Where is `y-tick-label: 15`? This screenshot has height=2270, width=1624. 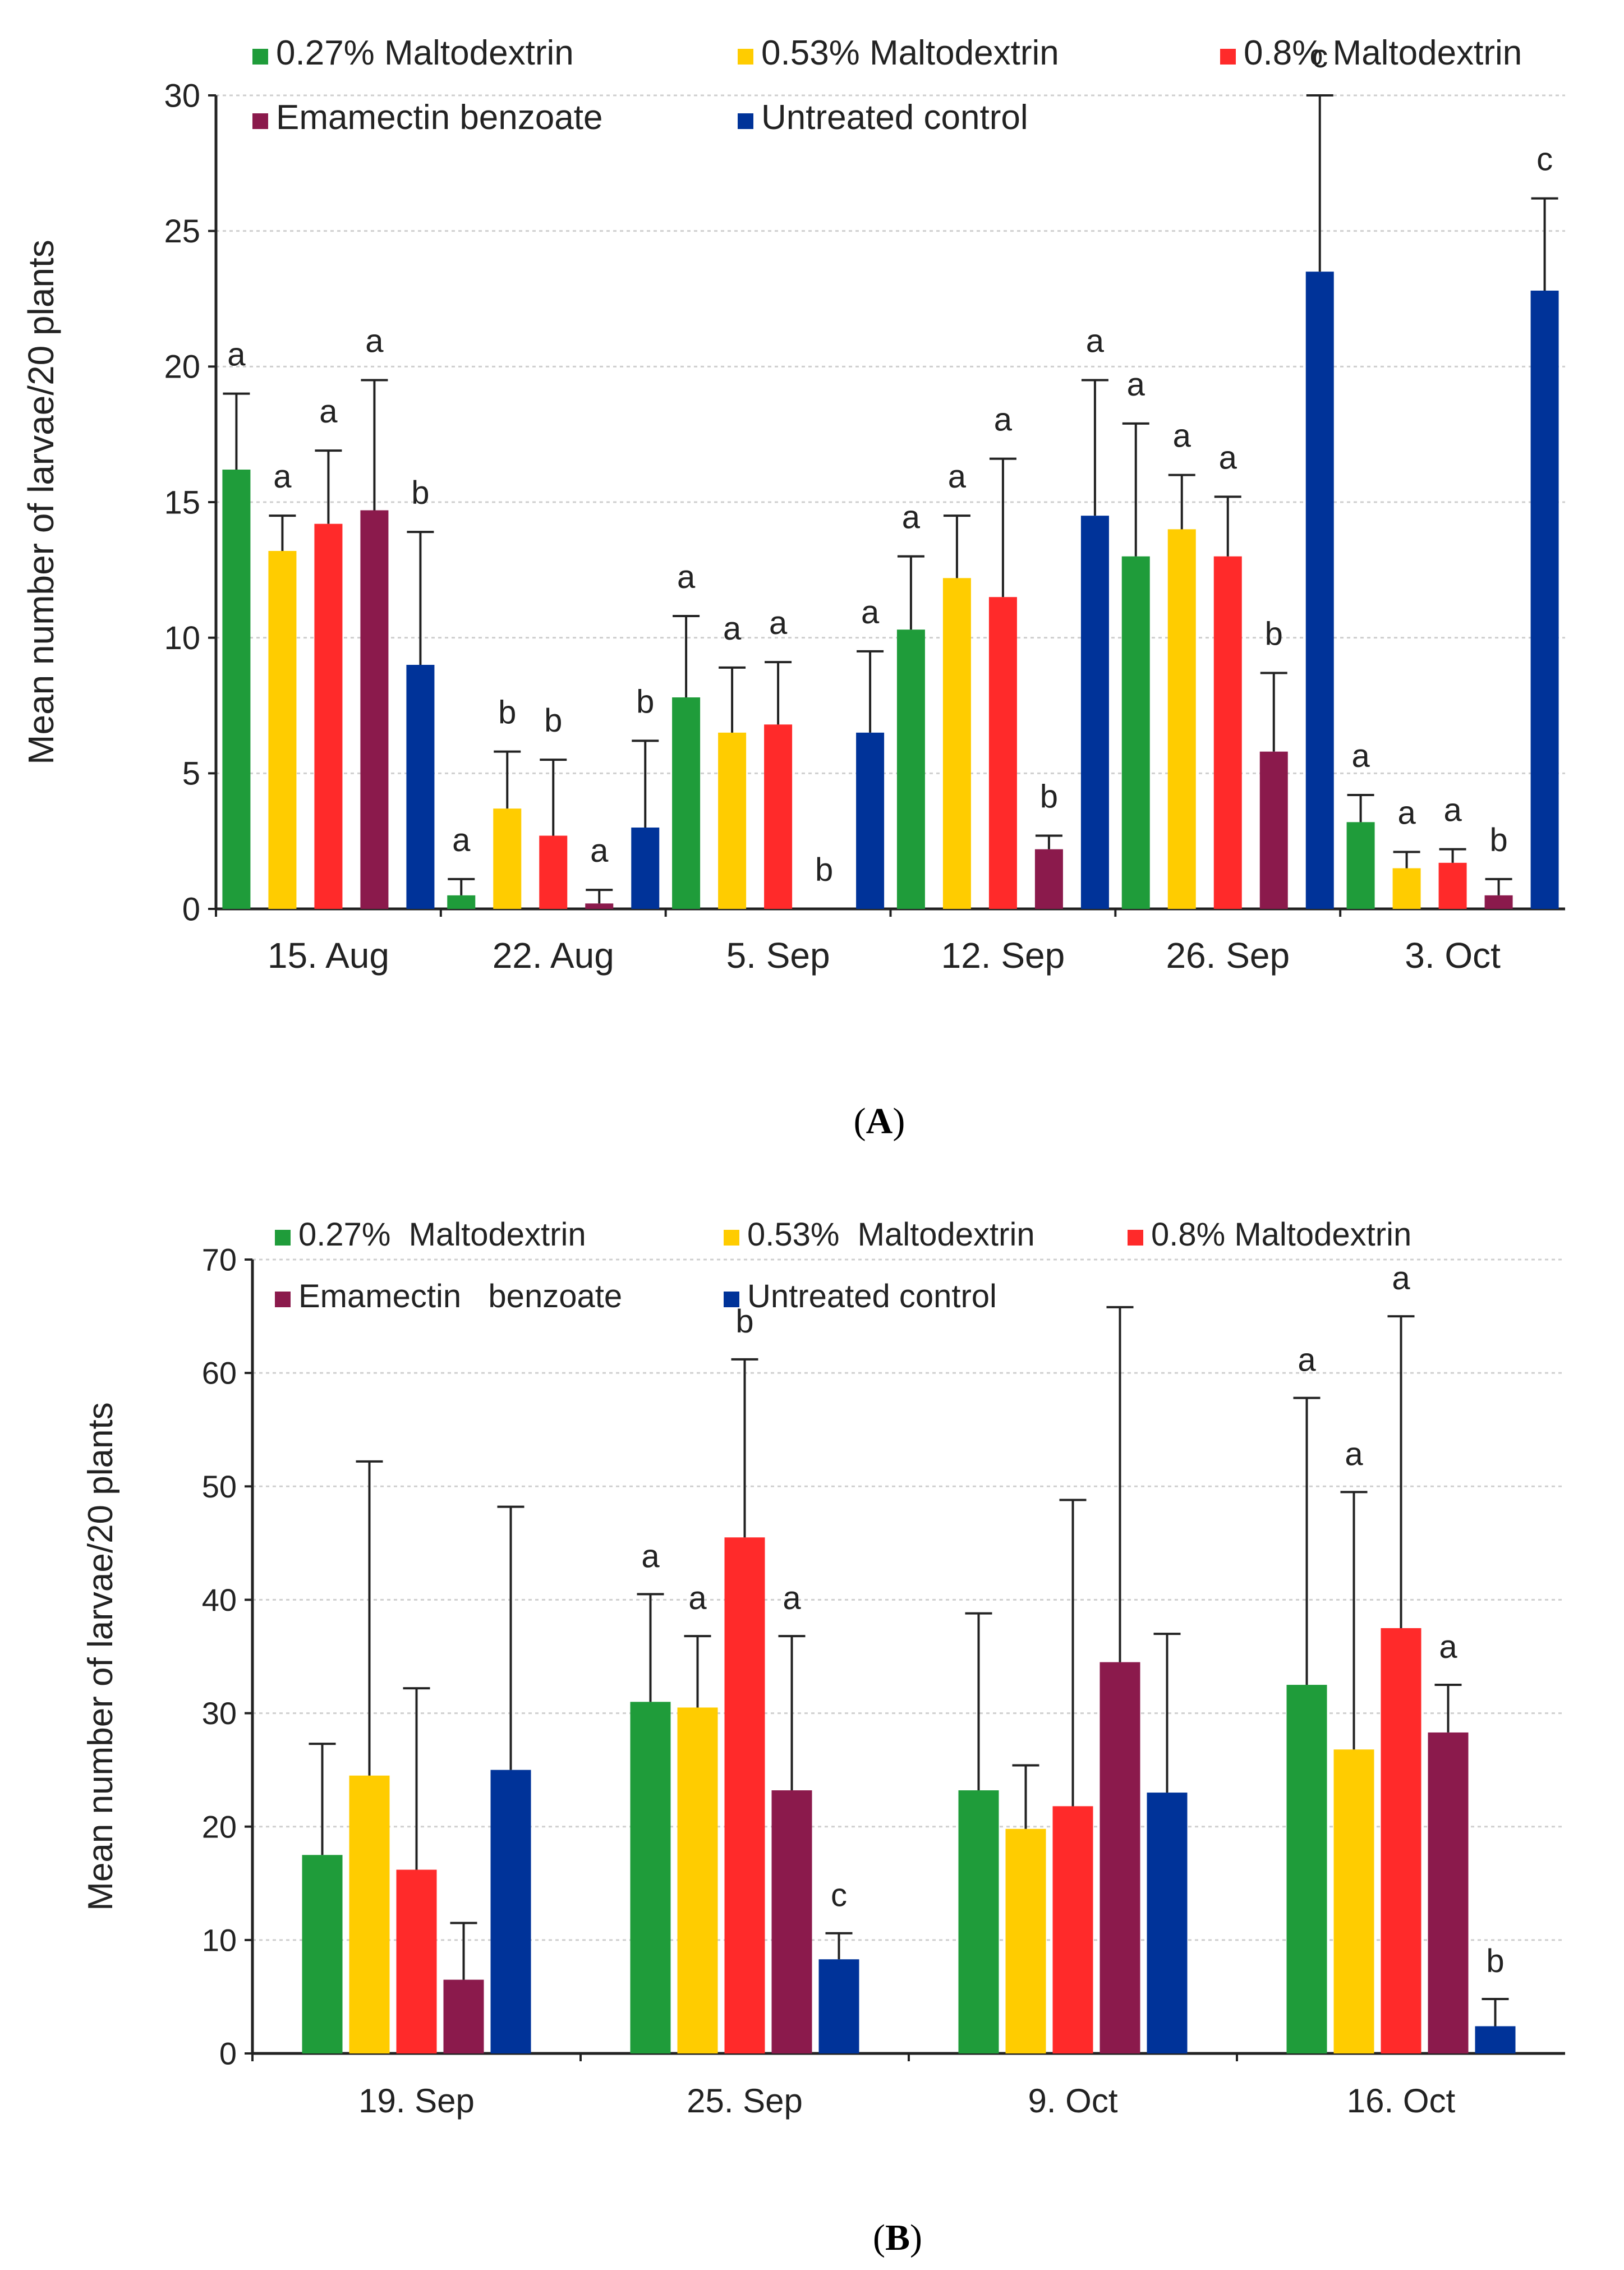
y-tick-label: 15 is located at coordinates (182, 503).